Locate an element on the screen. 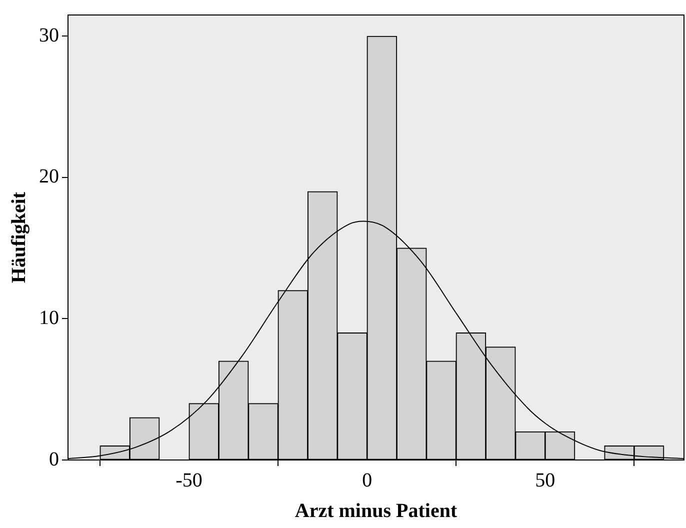  y-tick-label: 10 is located at coordinates (49, 317).